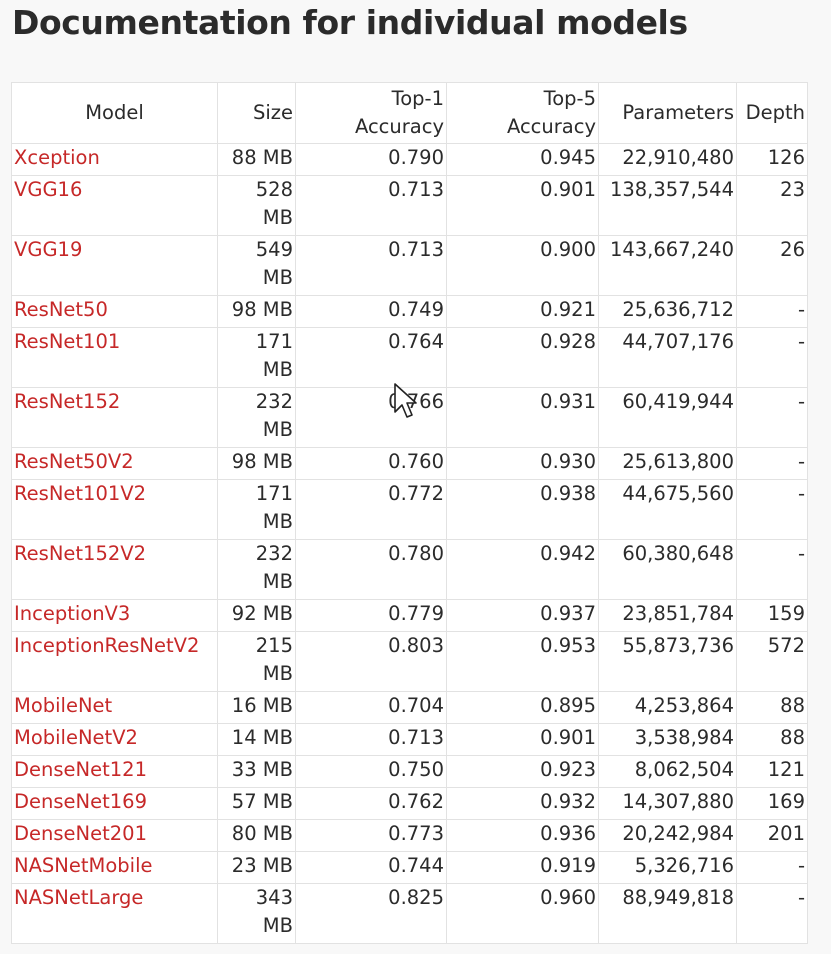  I want to click on model-cell: ResNet50V2, so click(114, 463).